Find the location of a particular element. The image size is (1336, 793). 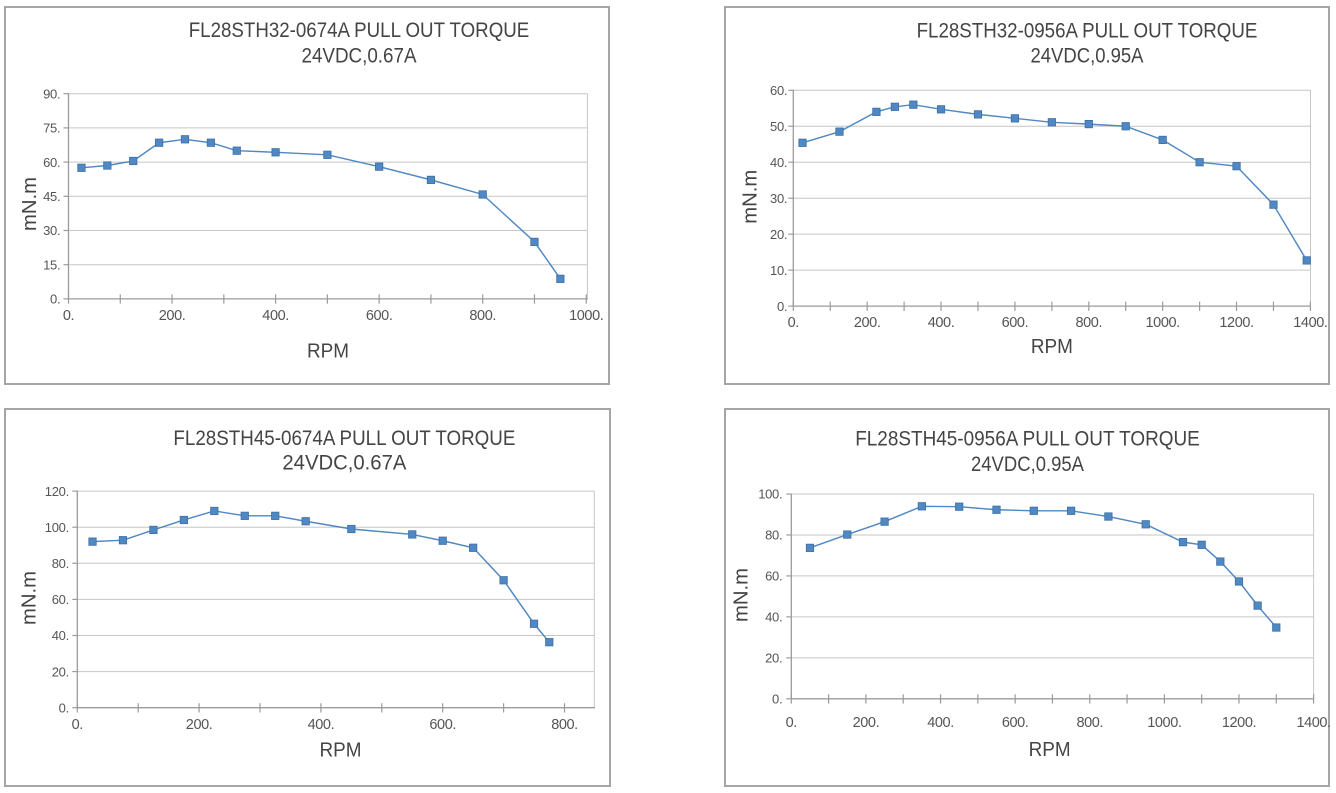

svg-text: 45. is located at coordinates (51, 196).